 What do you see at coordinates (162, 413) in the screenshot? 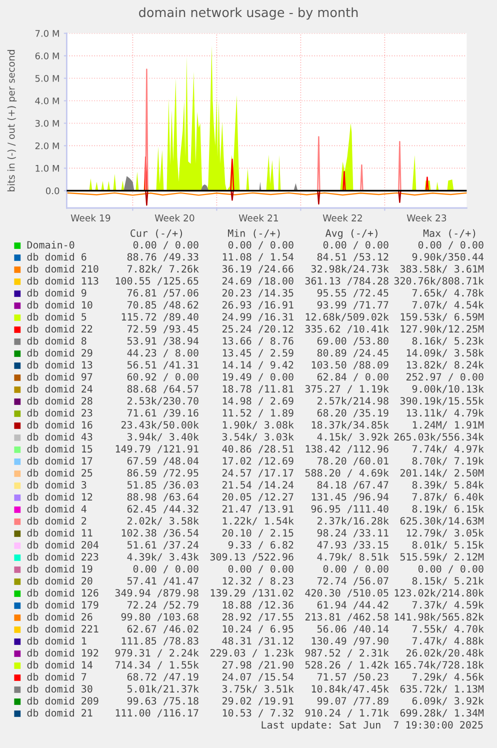
I see `text: 71.61 /39.16` at bounding box center [162, 413].